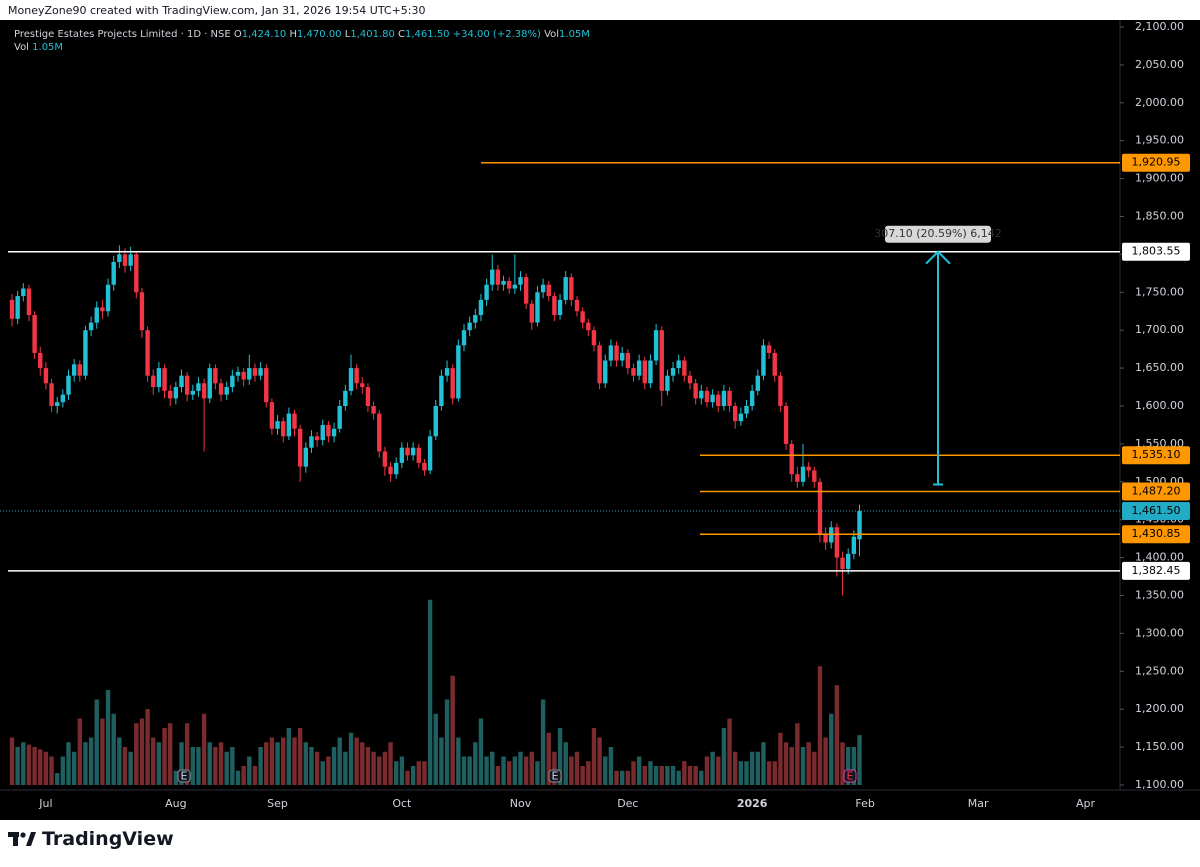 The width and height of the screenshot is (1200, 867). What do you see at coordinates (1086, 803) in the screenshot?
I see `x-tick-label: Apr` at bounding box center [1086, 803].